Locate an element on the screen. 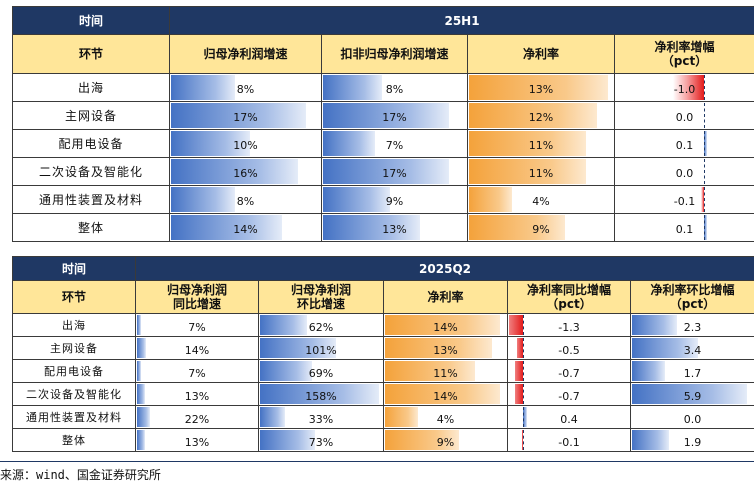 This screenshot has height=487, width=754. header-period: 25H1 is located at coordinates (461, 20).